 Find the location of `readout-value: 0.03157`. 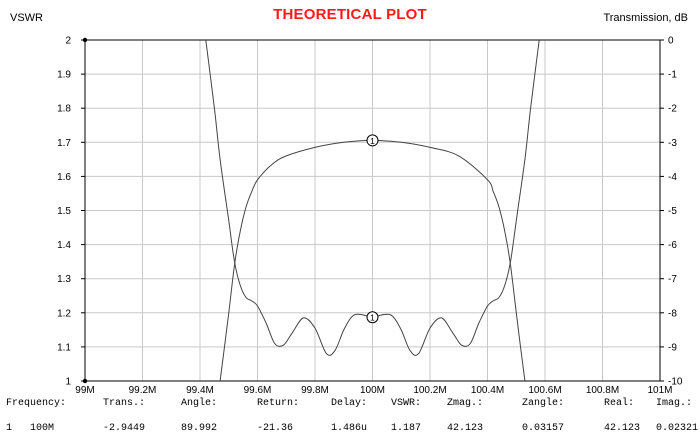

readout-value: 0.03157 is located at coordinates (543, 428).